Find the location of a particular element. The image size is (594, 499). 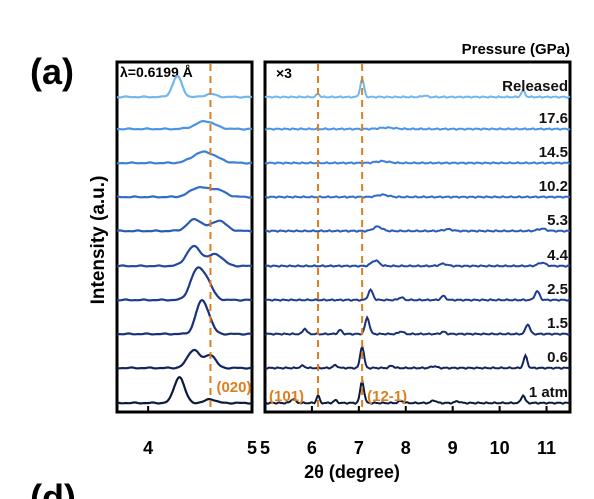

x-axis-label: 2θ (degree) is located at coordinates (352, 472).